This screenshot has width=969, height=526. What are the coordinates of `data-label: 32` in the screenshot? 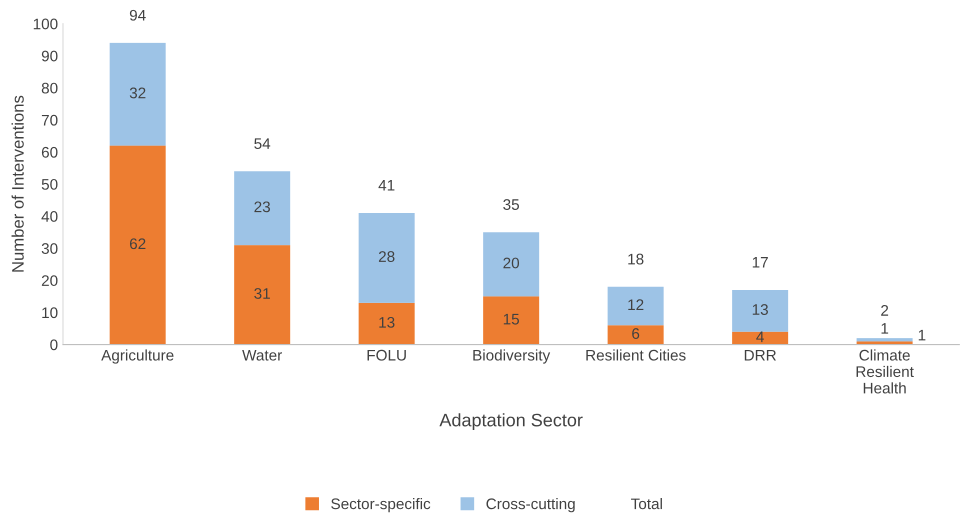 It's located at (138, 93).